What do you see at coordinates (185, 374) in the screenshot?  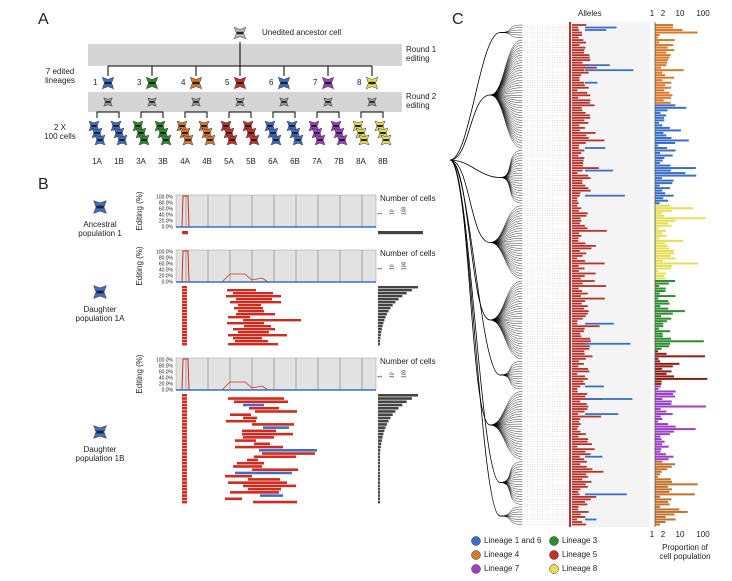 I see `editing-trace` at bounding box center [185, 374].